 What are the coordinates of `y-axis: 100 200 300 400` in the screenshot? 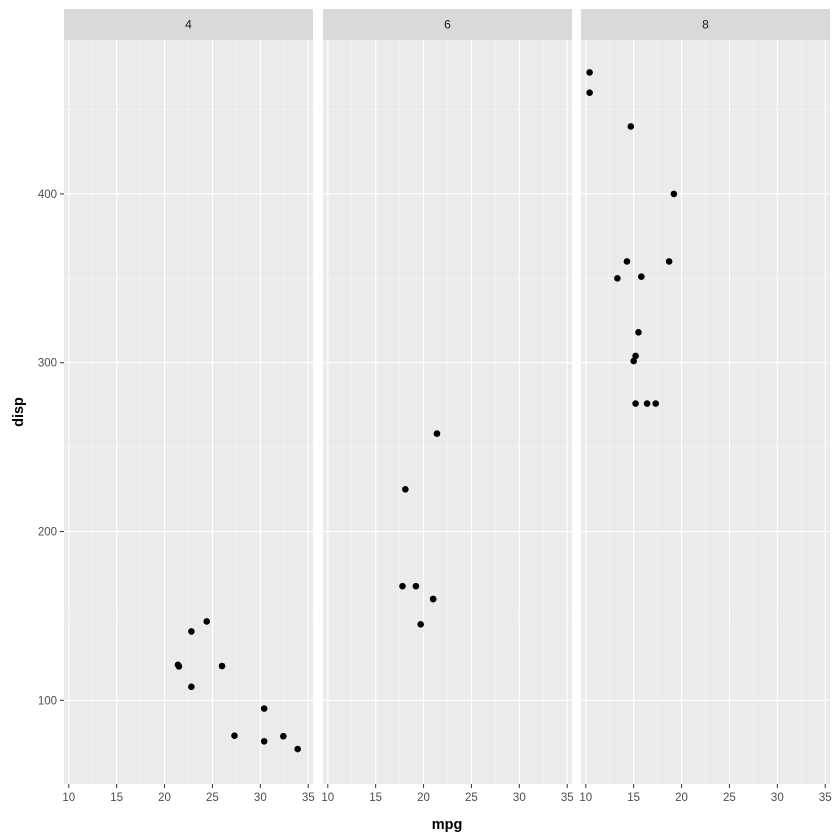 It's located at (51, 448).